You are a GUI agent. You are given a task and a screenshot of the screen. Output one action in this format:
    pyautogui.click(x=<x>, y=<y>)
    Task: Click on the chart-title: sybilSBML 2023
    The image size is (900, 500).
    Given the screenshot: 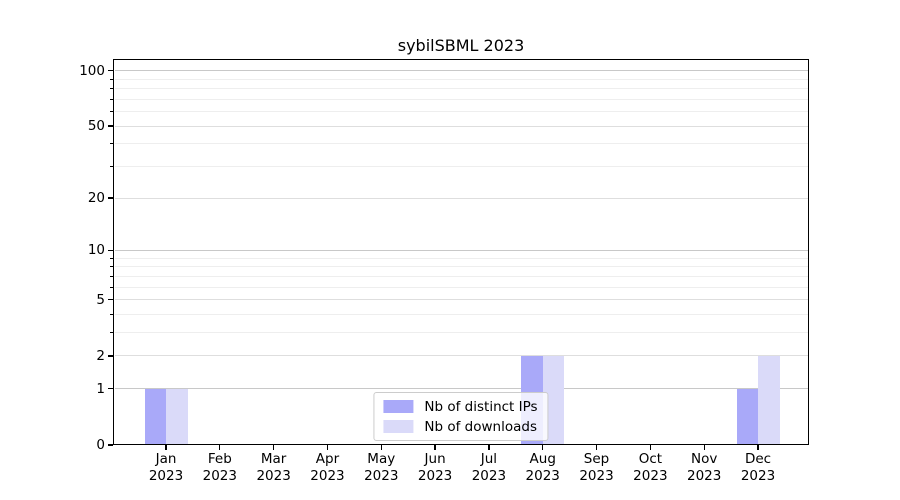 What is the action you would take?
    pyautogui.click(x=461, y=45)
    